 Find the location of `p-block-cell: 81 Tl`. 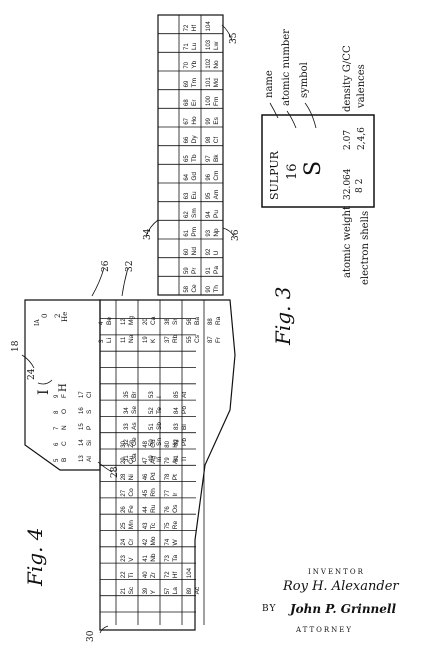

p-block-cell: 81 Tl is located at coordinates (181, 458).